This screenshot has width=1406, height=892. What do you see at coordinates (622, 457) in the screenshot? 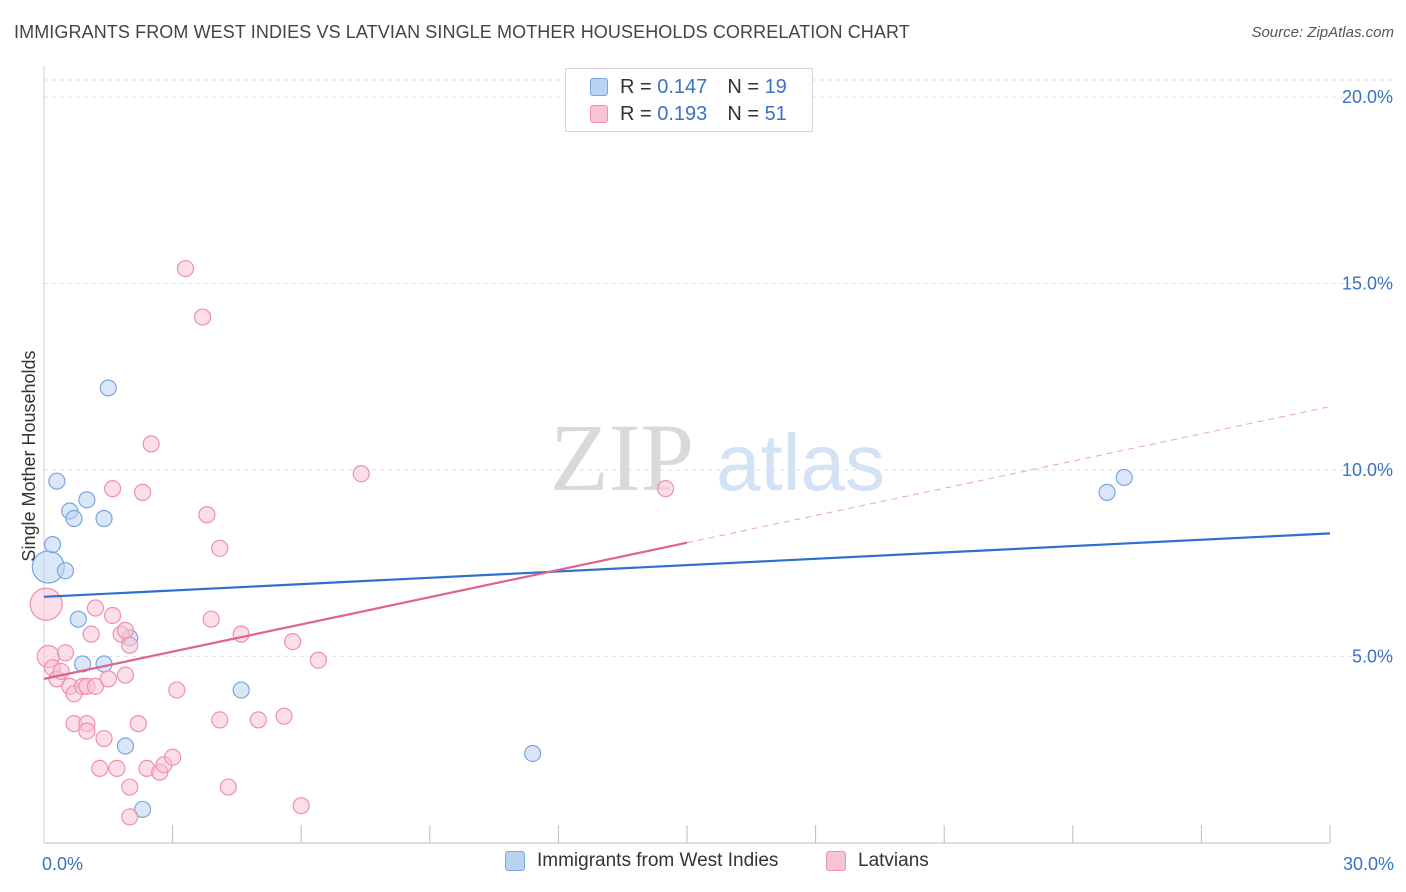
I see `watermark-zip: ZIP` at bounding box center [622, 457].